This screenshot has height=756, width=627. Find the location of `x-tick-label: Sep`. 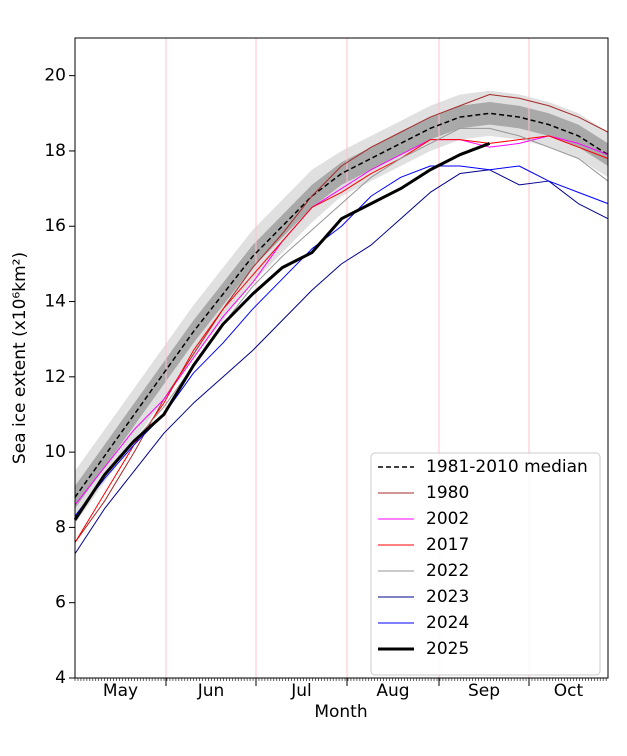

x-tick-label: Sep is located at coordinates (484, 691).